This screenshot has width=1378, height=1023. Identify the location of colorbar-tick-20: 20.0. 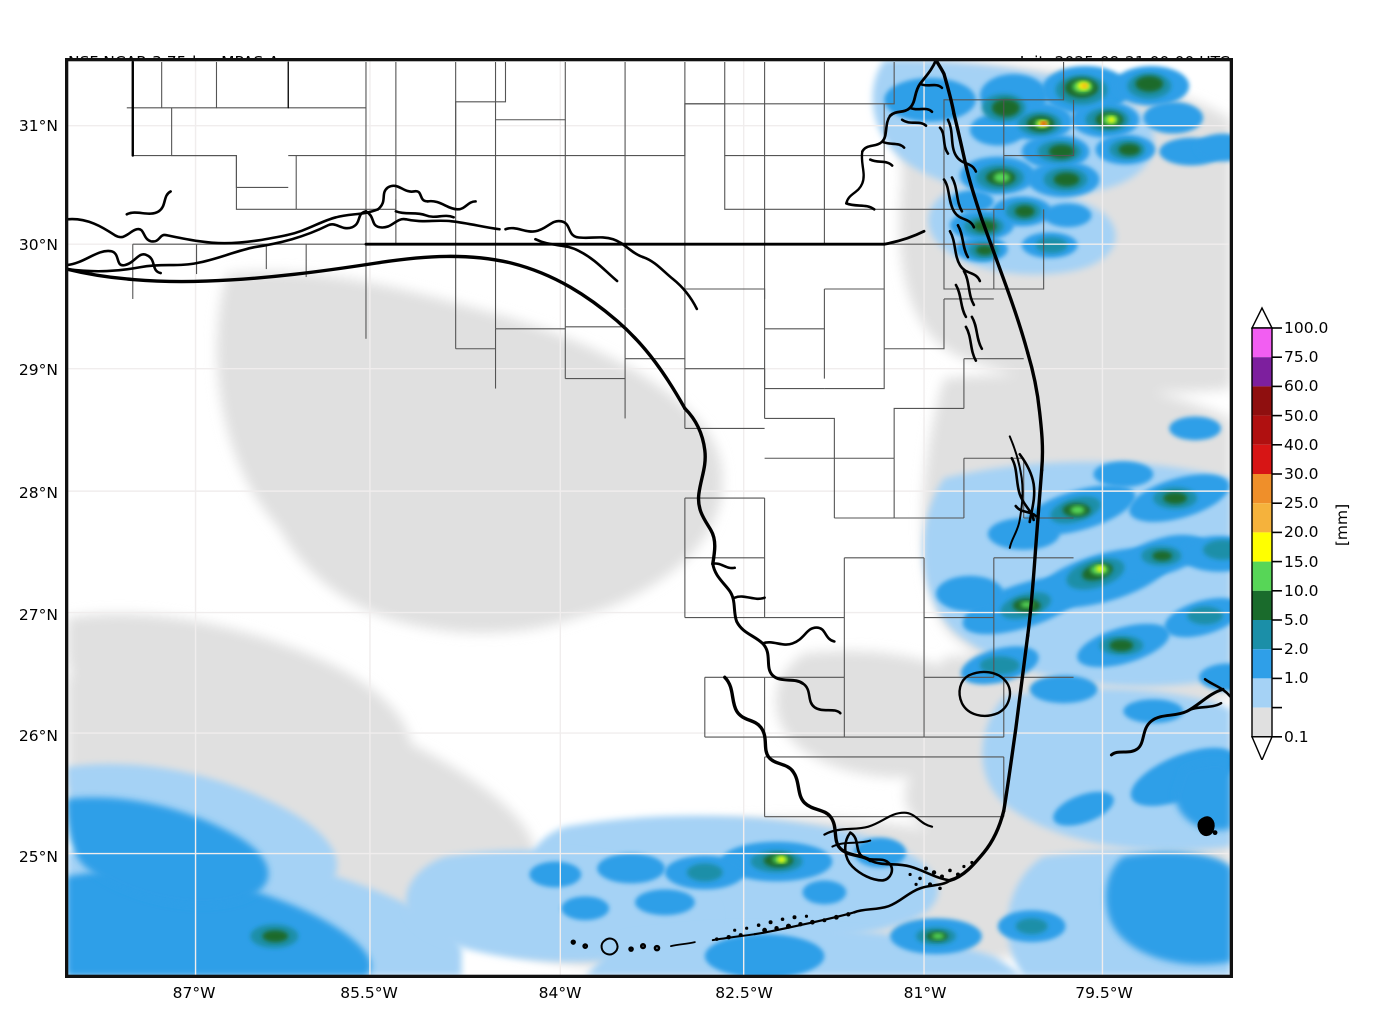
(1301, 532).